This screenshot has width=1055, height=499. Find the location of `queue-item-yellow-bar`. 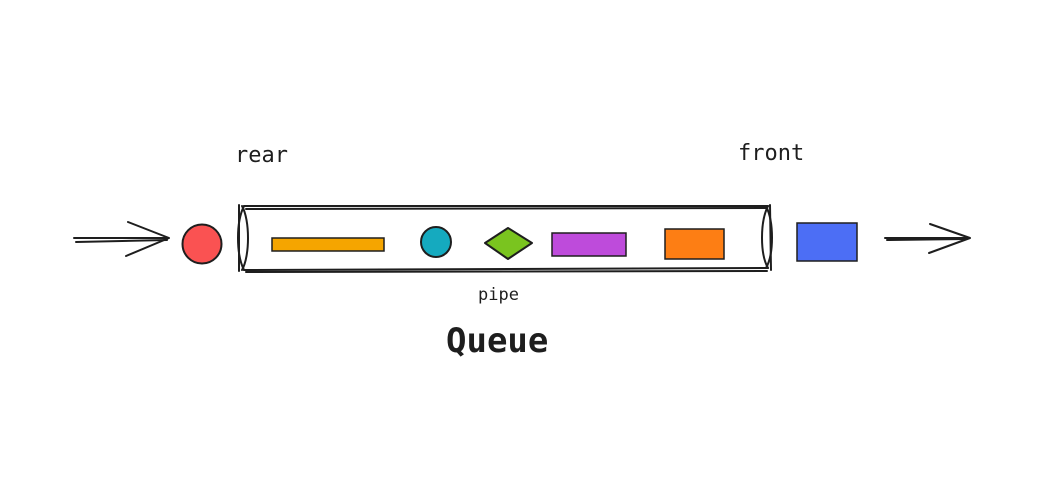

queue-item-yellow-bar is located at coordinates (328, 244).